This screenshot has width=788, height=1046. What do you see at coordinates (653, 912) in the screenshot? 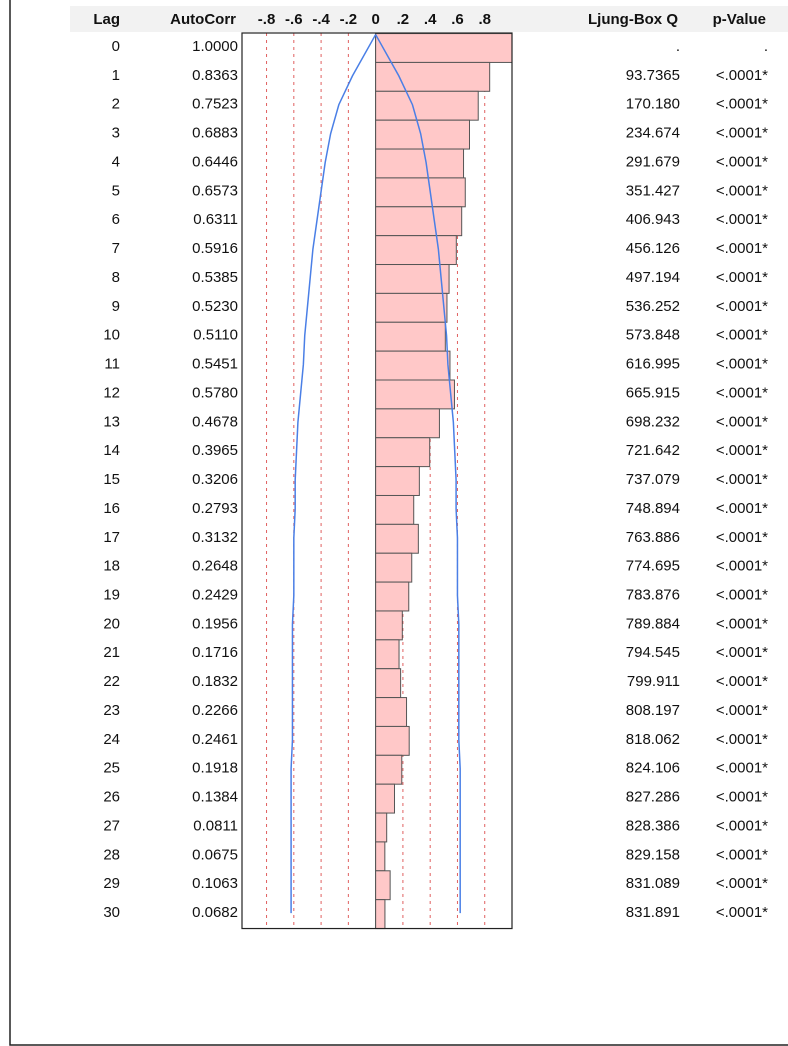
I see `ljung-box-value: 831.891` at bounding box center [653, 912].